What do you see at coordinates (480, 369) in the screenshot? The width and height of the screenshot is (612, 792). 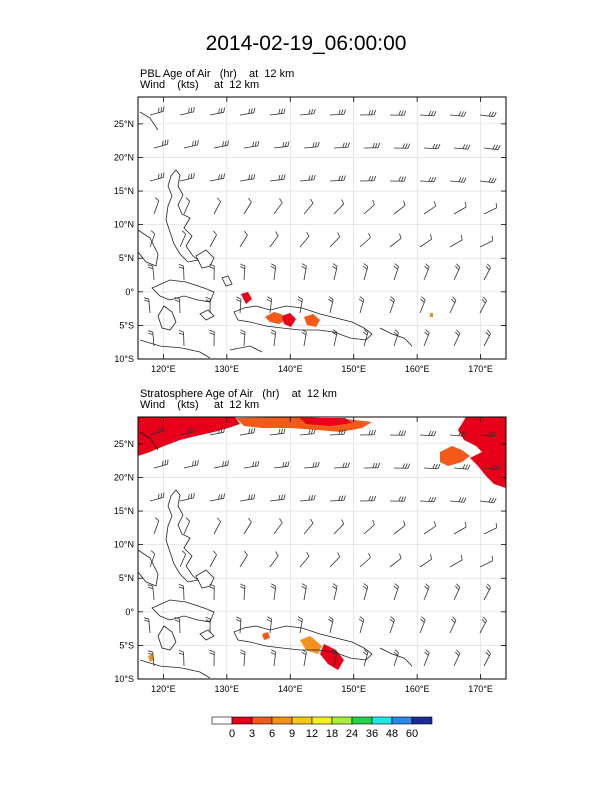 I see `panel1-lon-label: 170°E` at bounding box center [480, 369].